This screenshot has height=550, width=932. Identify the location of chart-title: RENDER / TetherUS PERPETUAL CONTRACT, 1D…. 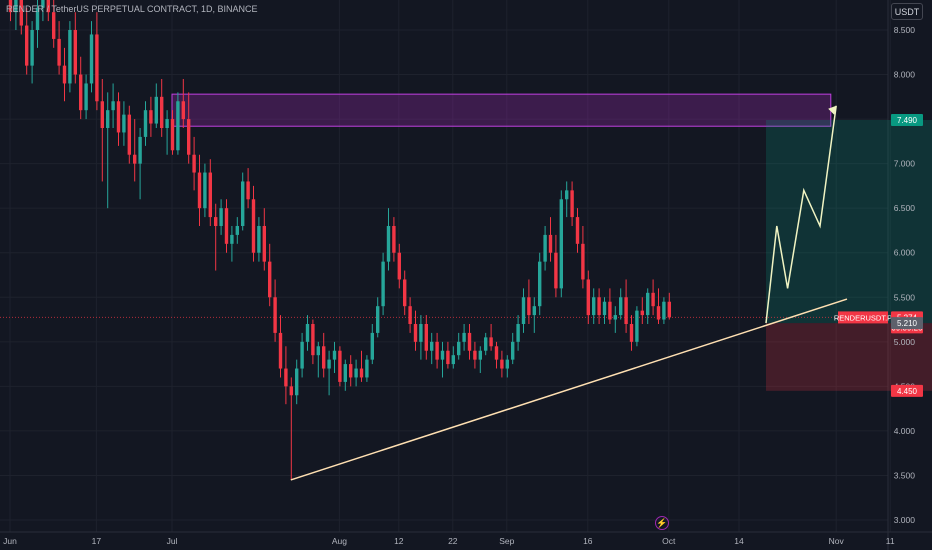
(132, 9).